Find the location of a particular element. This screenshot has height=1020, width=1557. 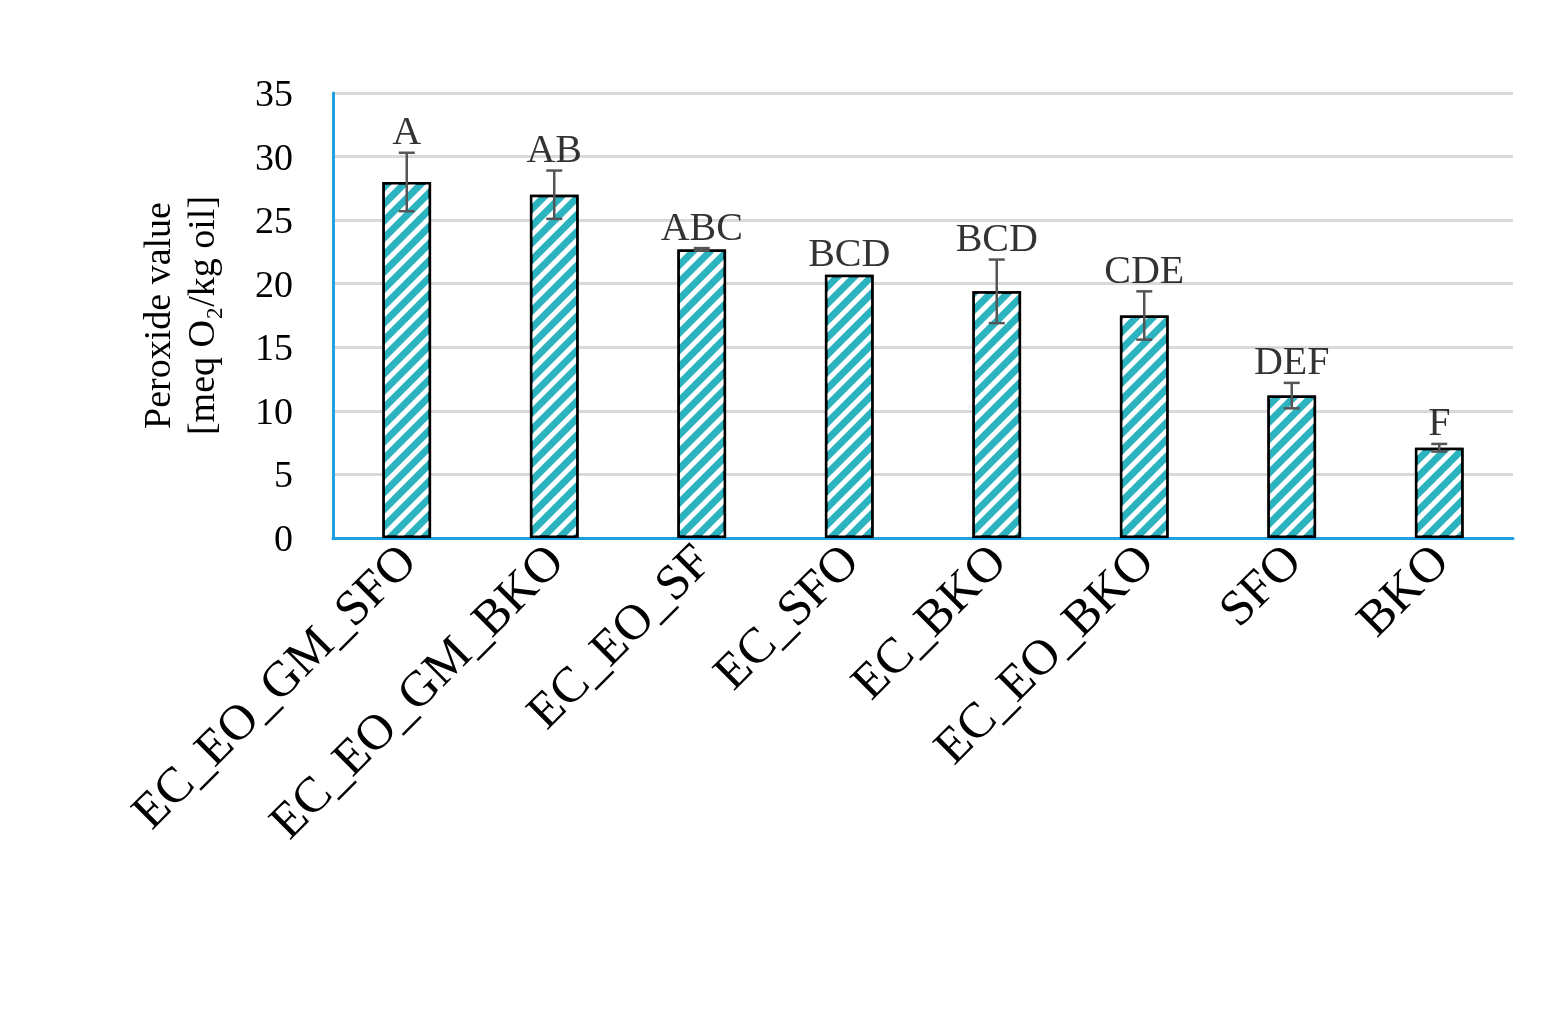

y-axis-title: Peroxide value [meq O₂/kg oil] is located at coordinates (179, 315).